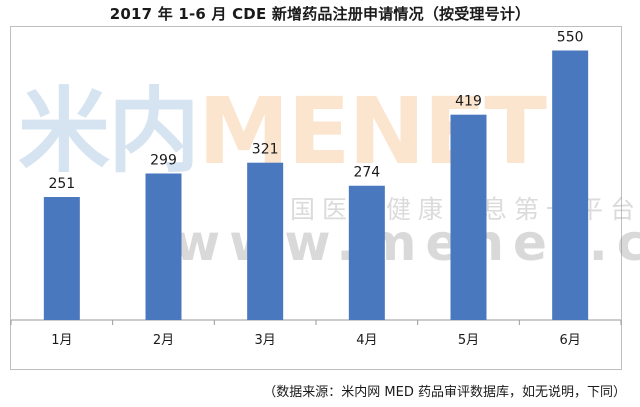  I want to click on source-note: （数据来源：米内网 MED 药品审评数据库，如无说明，下同）, so click(444, 392).